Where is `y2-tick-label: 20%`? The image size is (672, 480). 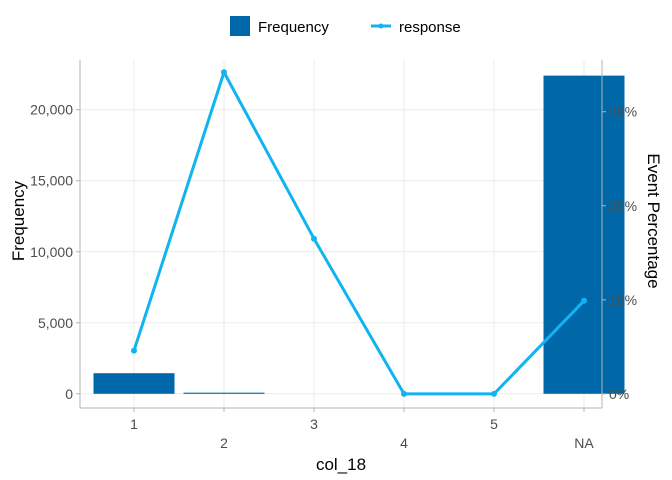 y2-tick-label: 20% is located at coordinates (623, 206).